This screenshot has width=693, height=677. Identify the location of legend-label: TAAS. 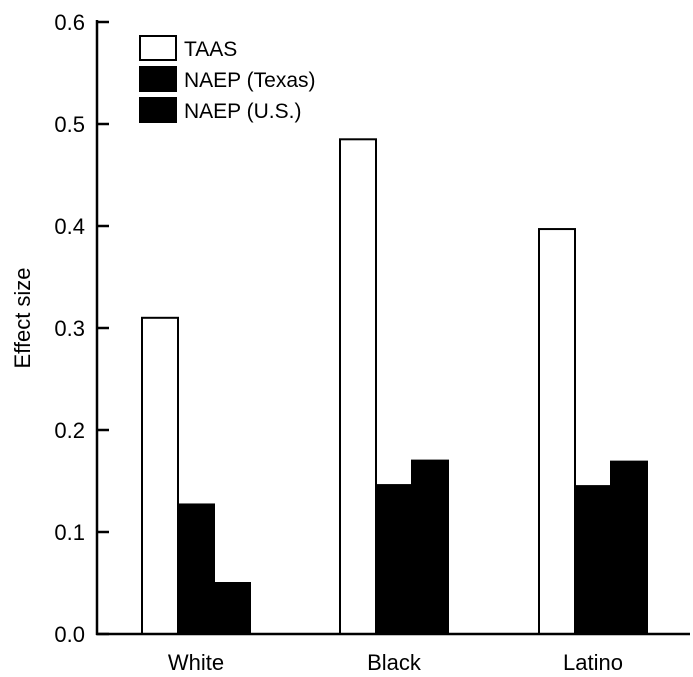
(210, 49).